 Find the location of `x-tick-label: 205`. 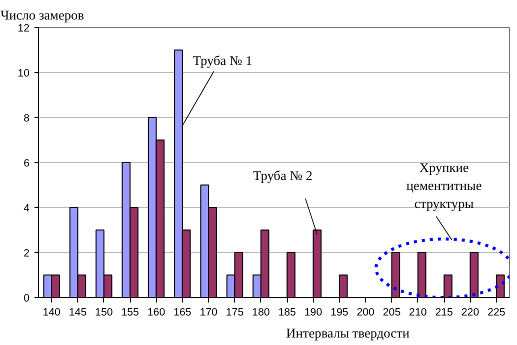

x-tick-label: 205 is located at coordinates (391, 312).